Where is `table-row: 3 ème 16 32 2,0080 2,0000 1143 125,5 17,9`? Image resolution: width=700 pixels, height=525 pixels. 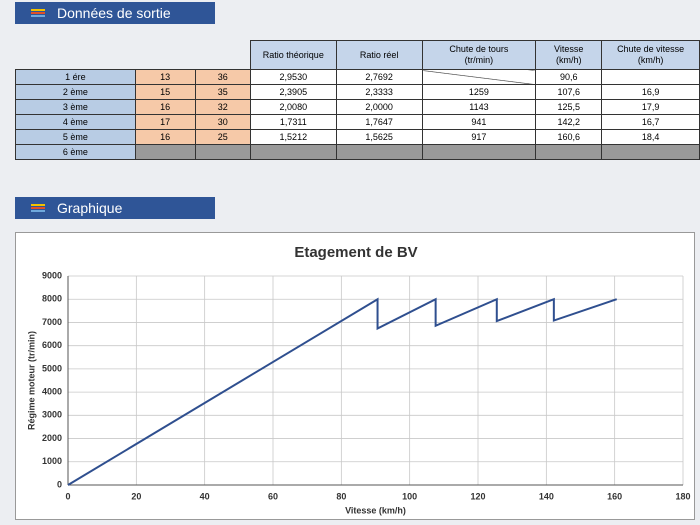 table-row: 3 ème 16 32 2,0080 2,0000 1143 125,5 17,9 is located at coordinates (357, 107).